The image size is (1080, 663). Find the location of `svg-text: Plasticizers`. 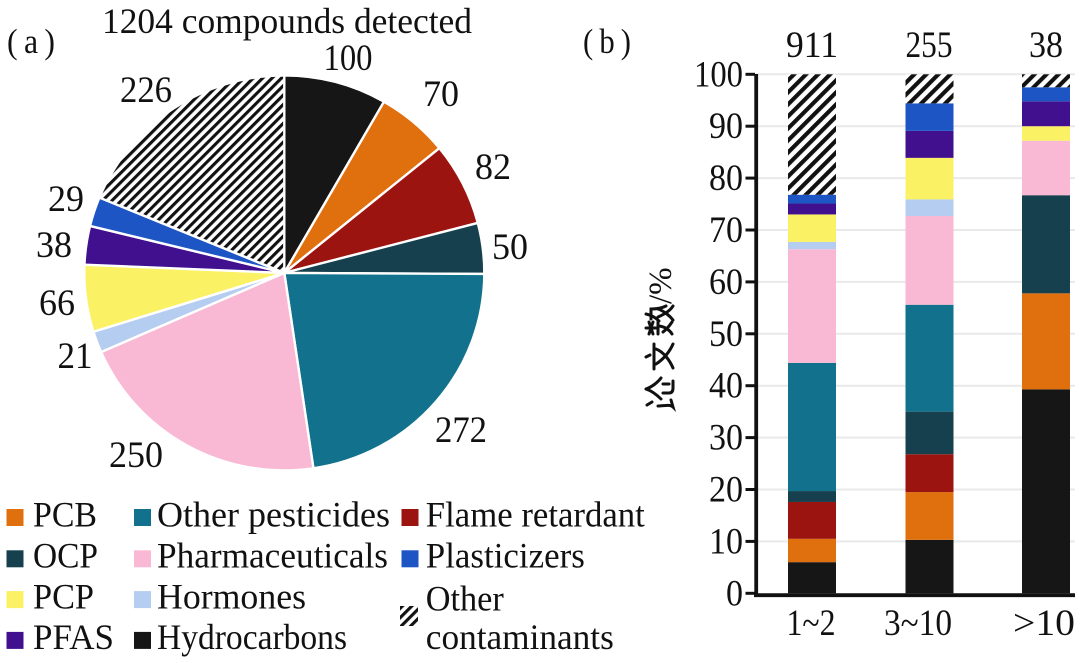

svg-text: Plasticizers is located at coordinates (505, 556).